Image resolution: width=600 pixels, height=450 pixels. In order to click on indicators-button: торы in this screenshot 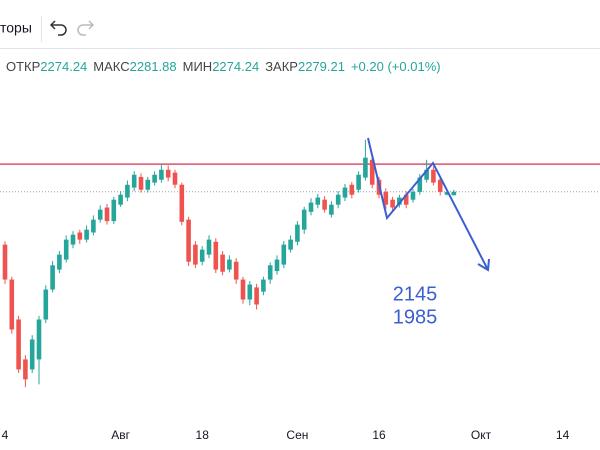, I will do `click(16, 28)`.